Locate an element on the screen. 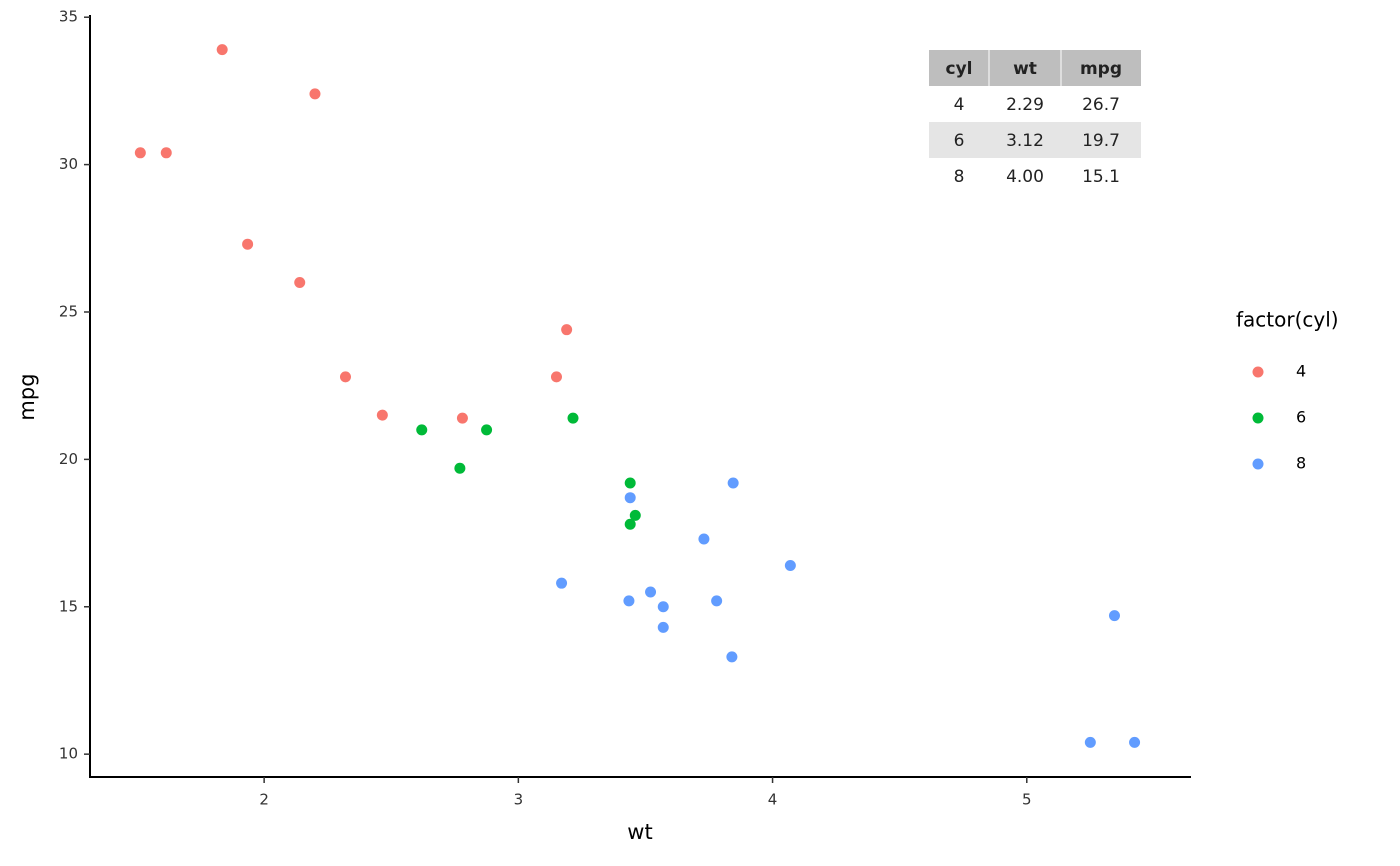 Image resolution: width=1400 pixels, height=866 pixels. y-tick-label: 25 is located at coordinates (68, 311).